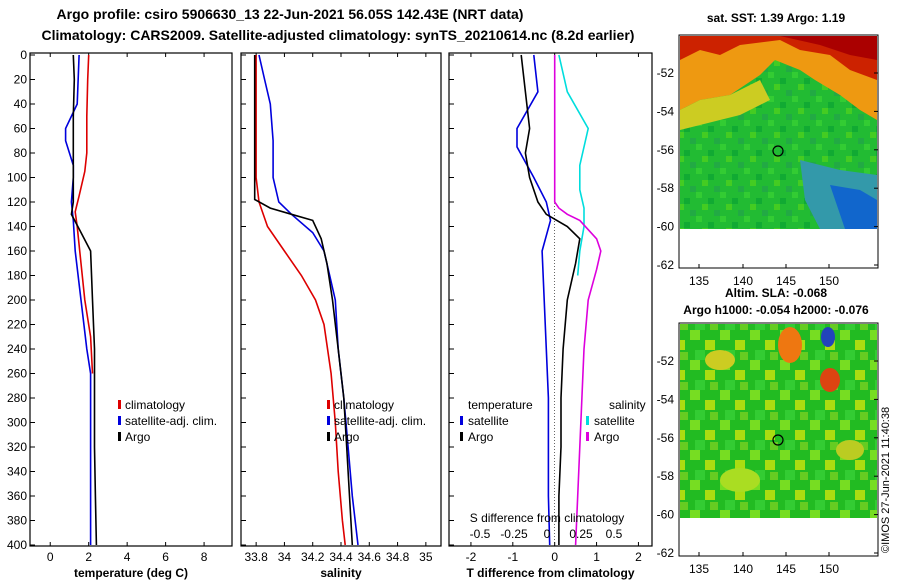 This screenshot has width=900, height=580. Describe the element at coordinates (547, 534) in the screenshot. I see `s-tick-label: 0` at that location.